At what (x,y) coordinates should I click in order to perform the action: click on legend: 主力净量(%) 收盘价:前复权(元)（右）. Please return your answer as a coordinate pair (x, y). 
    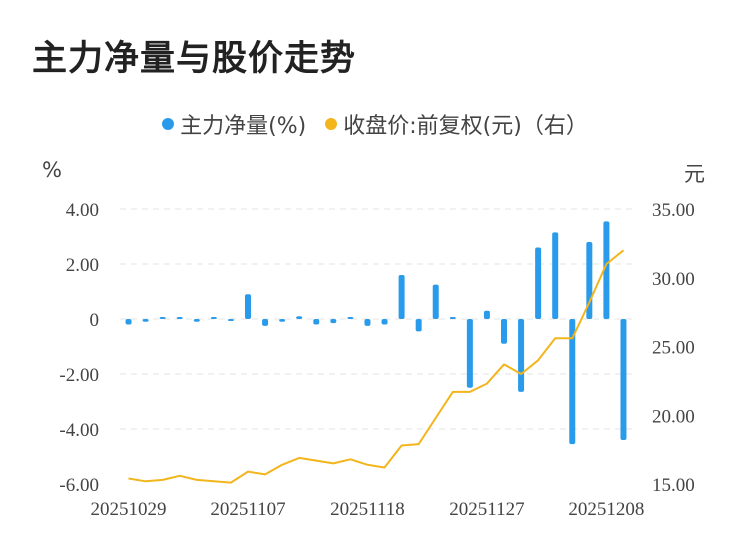
    Looking at the image, I should click on (375, 124).